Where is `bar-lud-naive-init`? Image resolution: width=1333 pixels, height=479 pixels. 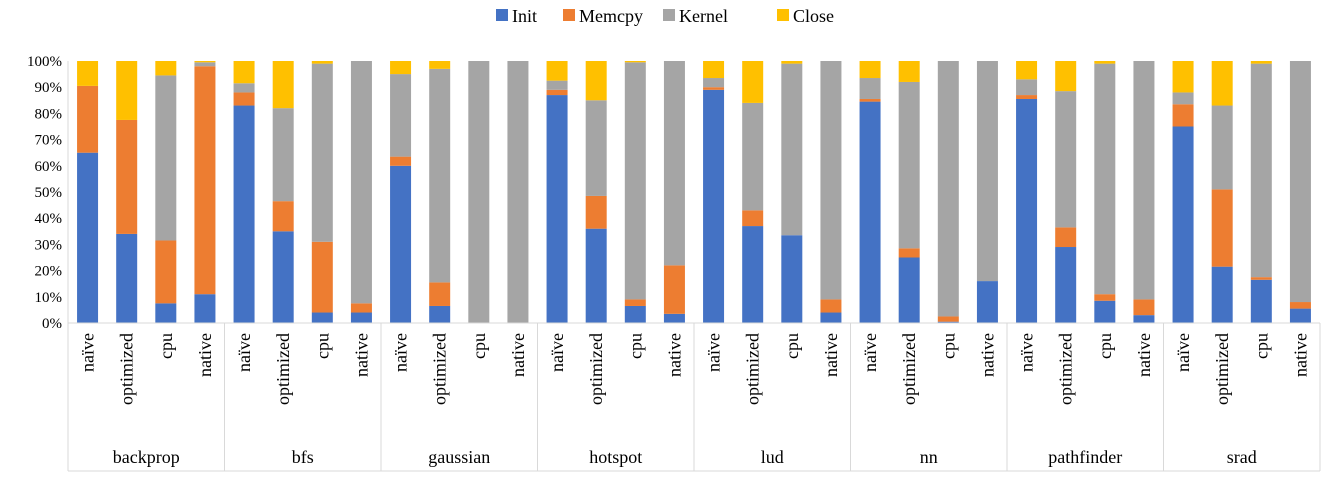 bar-lud-naive-init is located at coordinates (714, 206).